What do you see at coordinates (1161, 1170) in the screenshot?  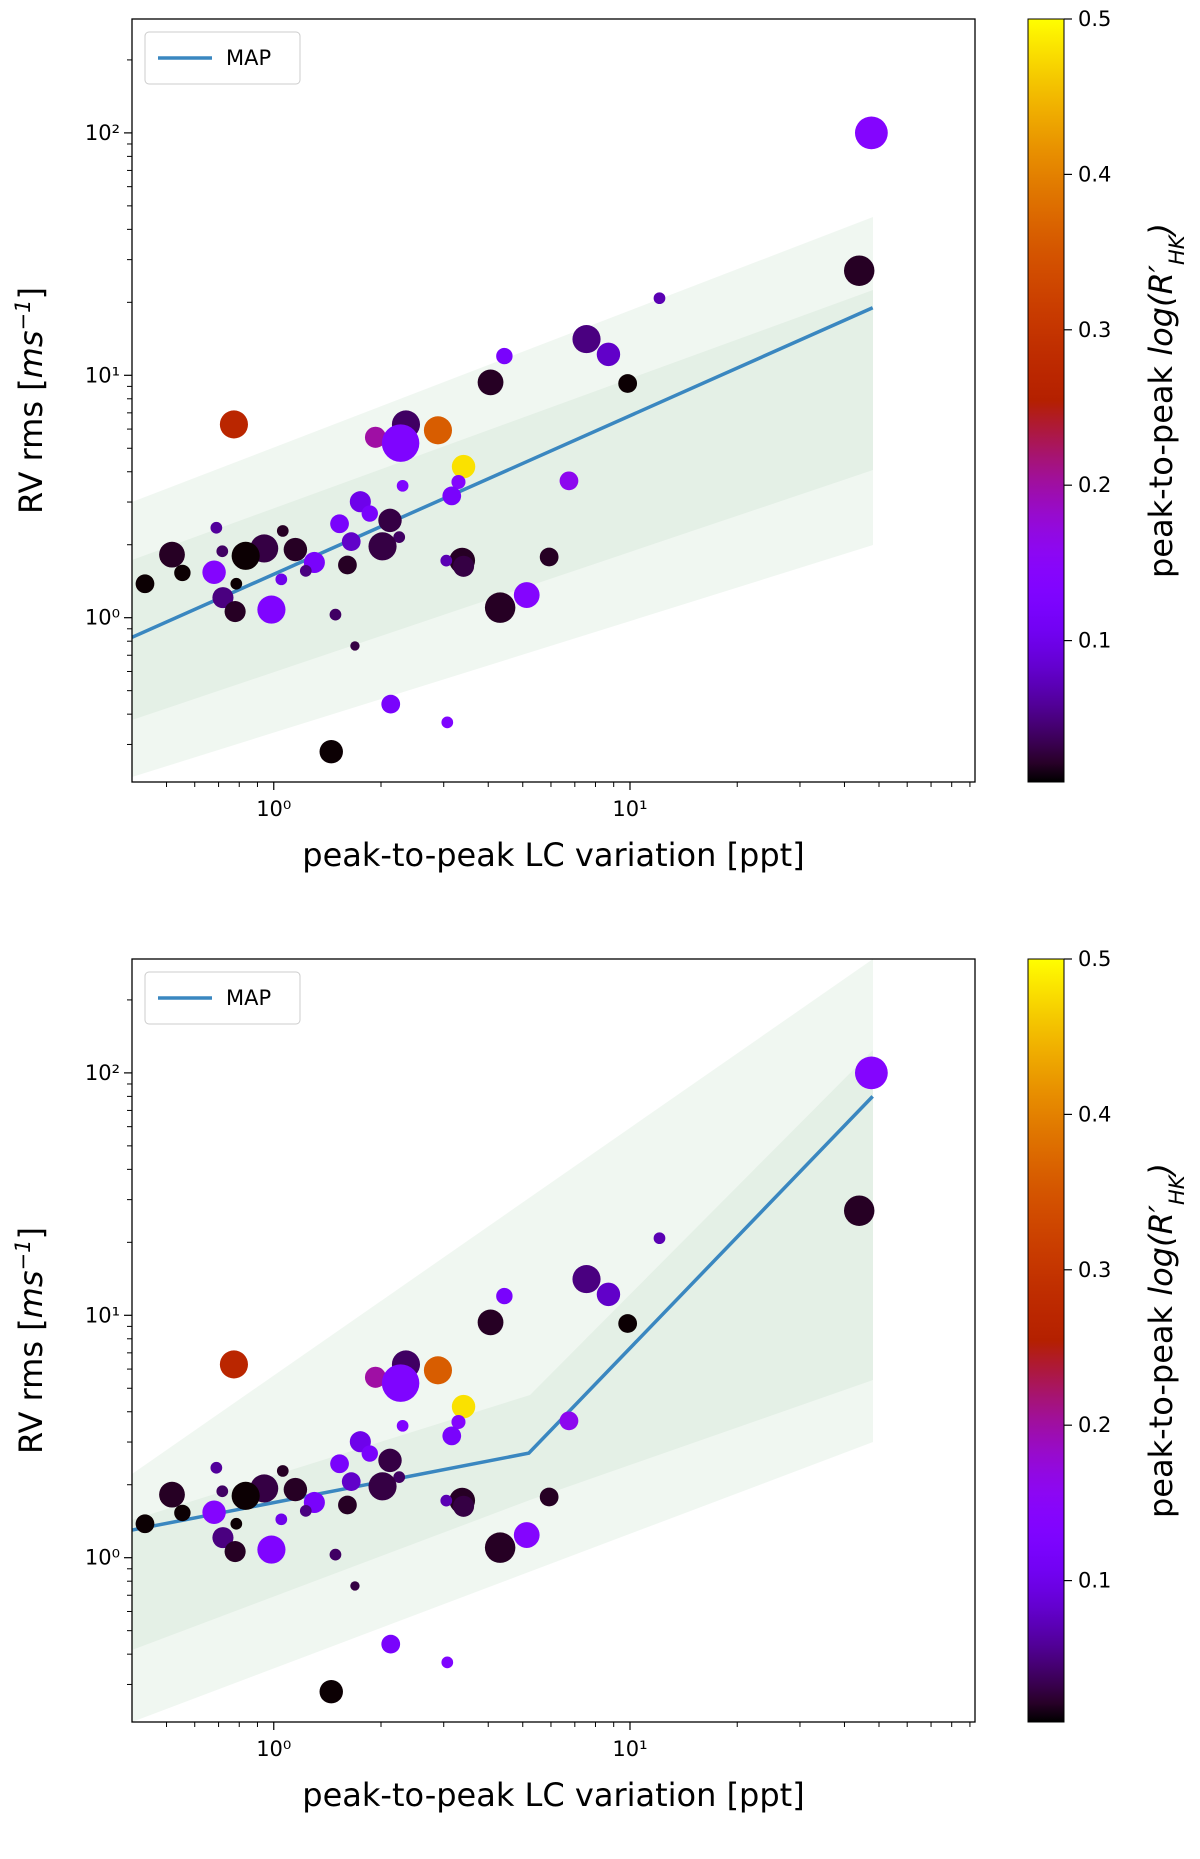 I see `cbar-label-part: )` at bounding box center [1161, 1170].